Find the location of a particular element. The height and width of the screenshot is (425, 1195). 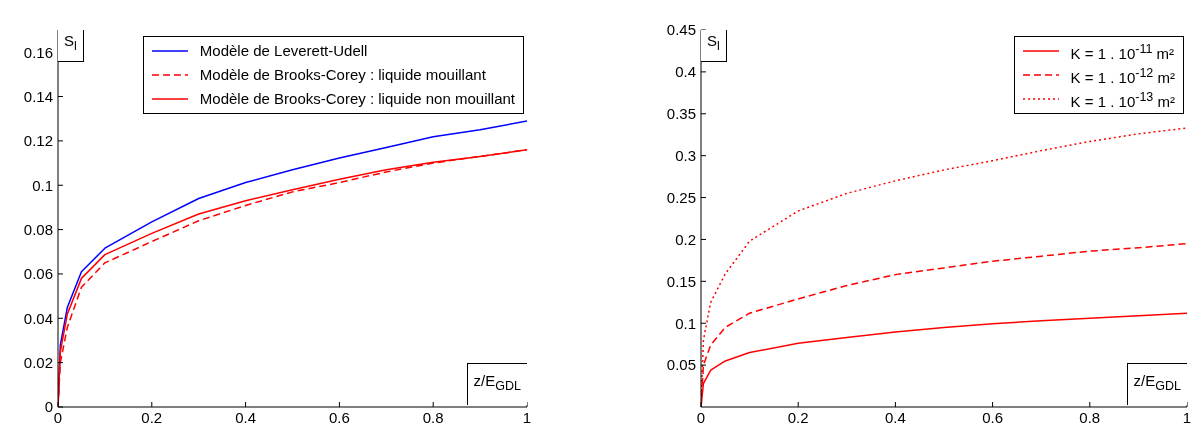

y-tick-label: 0.02 is located at coordinates (38, 362).